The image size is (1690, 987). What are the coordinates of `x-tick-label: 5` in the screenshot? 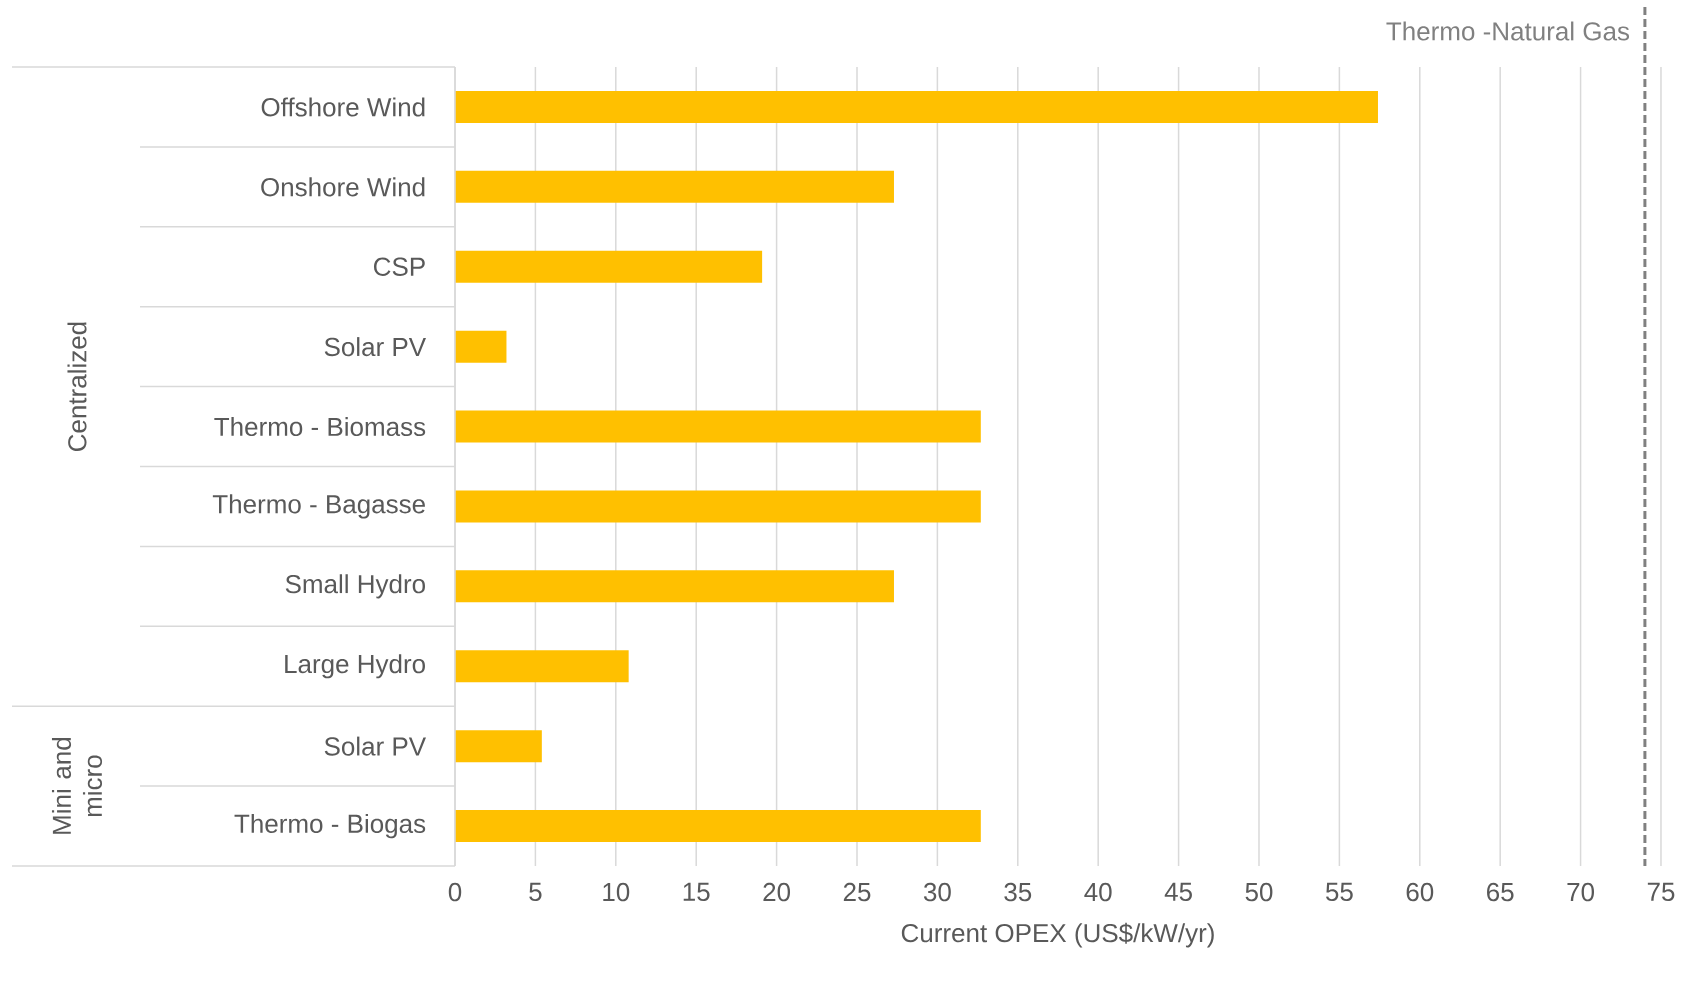 It's located at (535, 891).